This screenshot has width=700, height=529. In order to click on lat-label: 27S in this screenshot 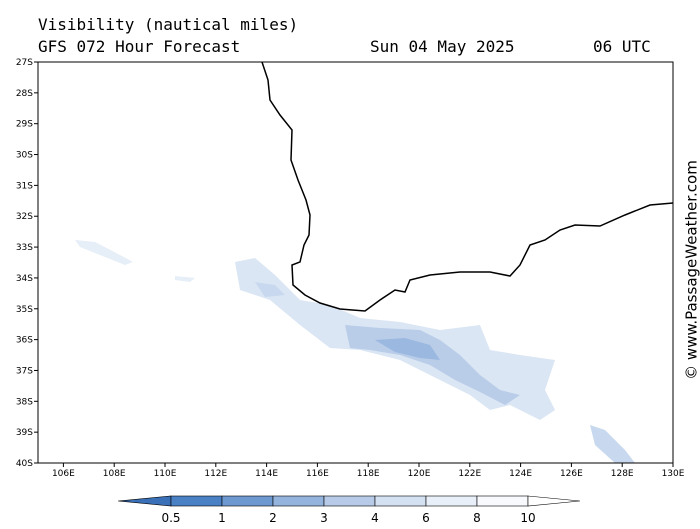, I will do `click(24, 63)`.